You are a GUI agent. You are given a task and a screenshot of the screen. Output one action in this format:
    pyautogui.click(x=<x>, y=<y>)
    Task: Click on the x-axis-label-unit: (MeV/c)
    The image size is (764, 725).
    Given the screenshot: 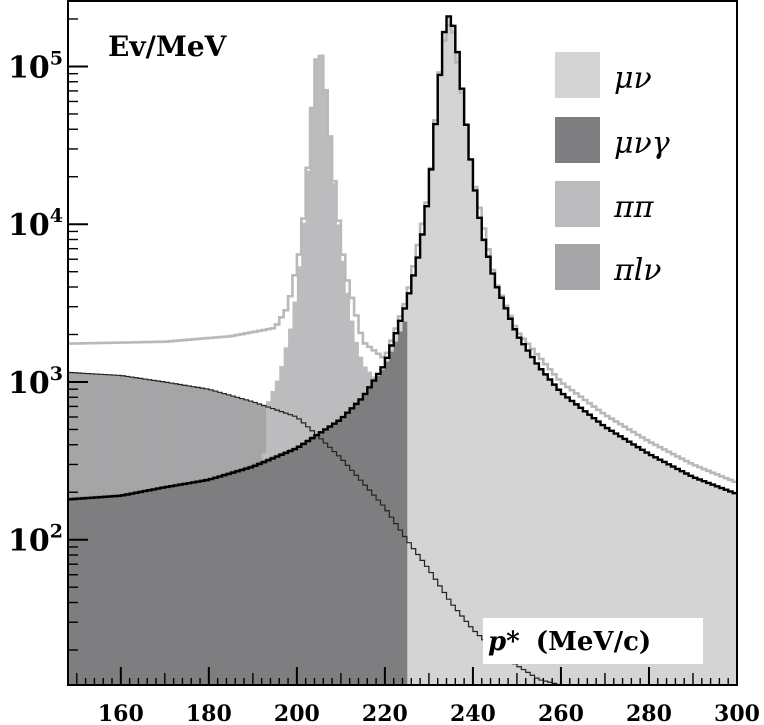 What is the action you would take?
    pyautogui.click(x=593, y=642)
    